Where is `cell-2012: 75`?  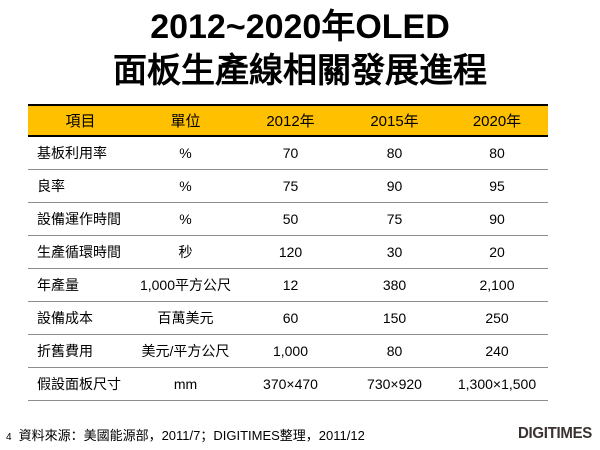
cell-2012: 75 is located at coordinates (290, 186).